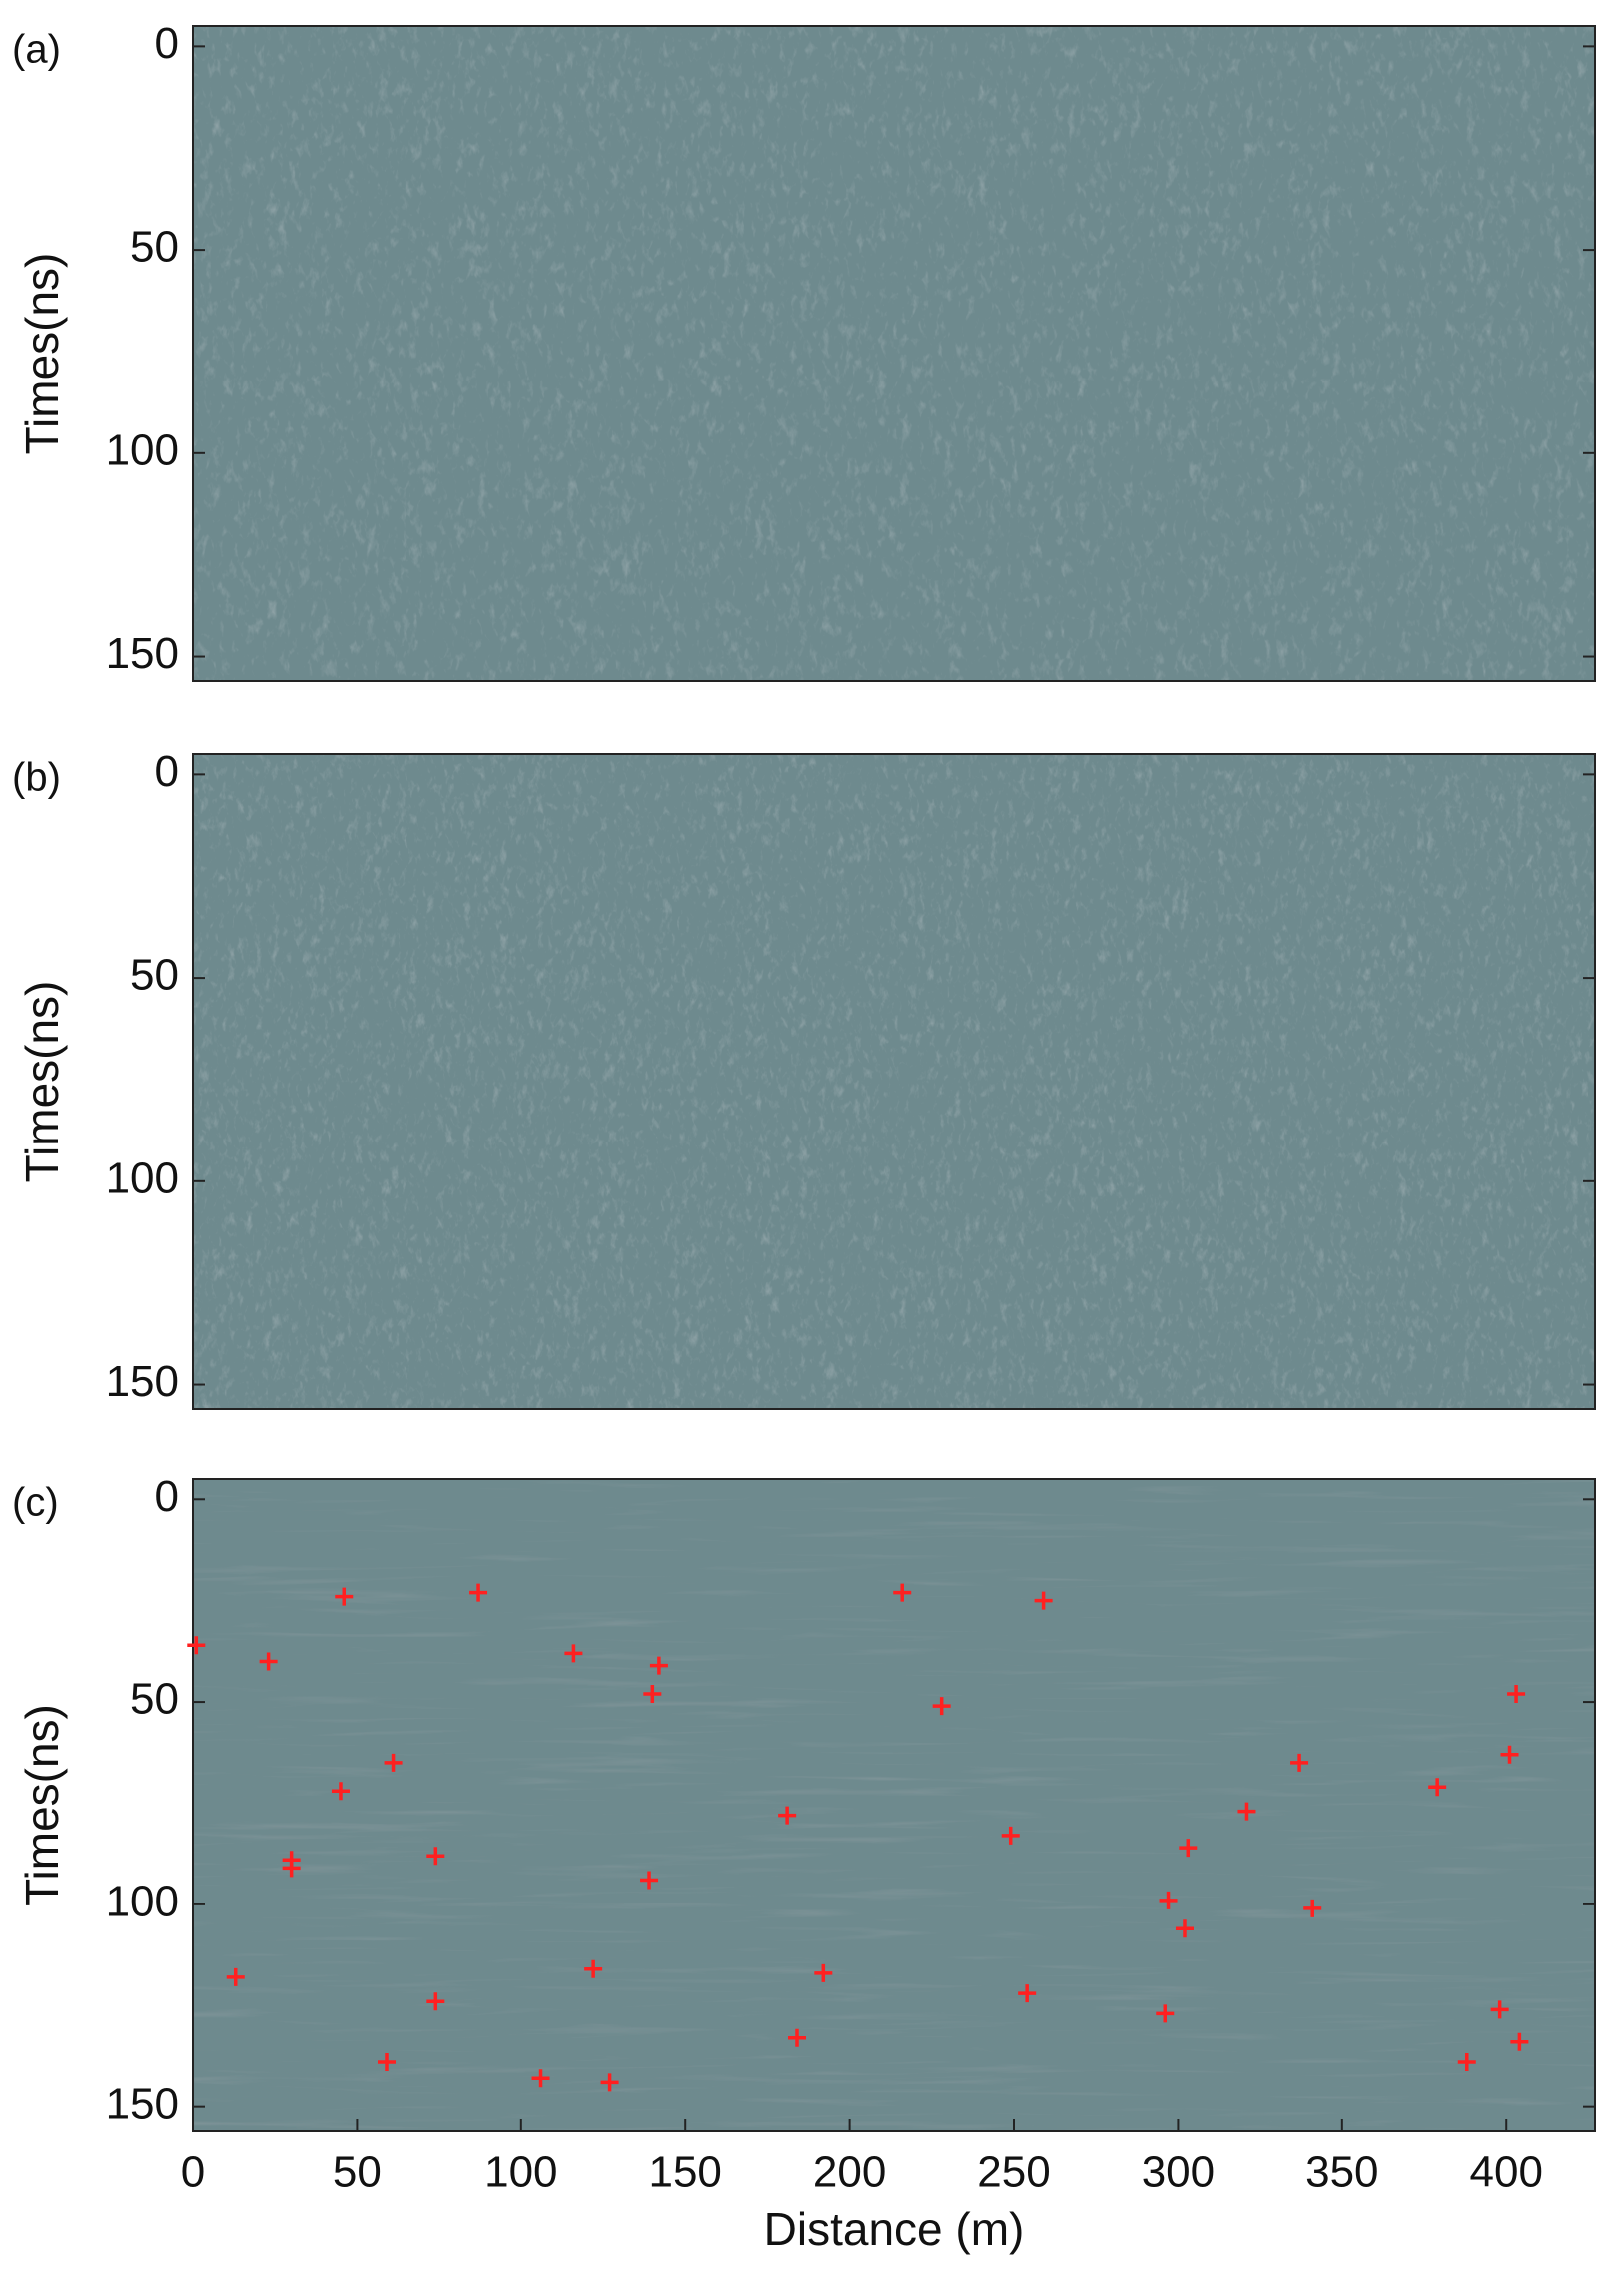 The width and height of the screenshot is (1624, 2284). Describe the element at coordinates (357, 2173) in the screenshot. I see `x-tick-label: 50` at that location.